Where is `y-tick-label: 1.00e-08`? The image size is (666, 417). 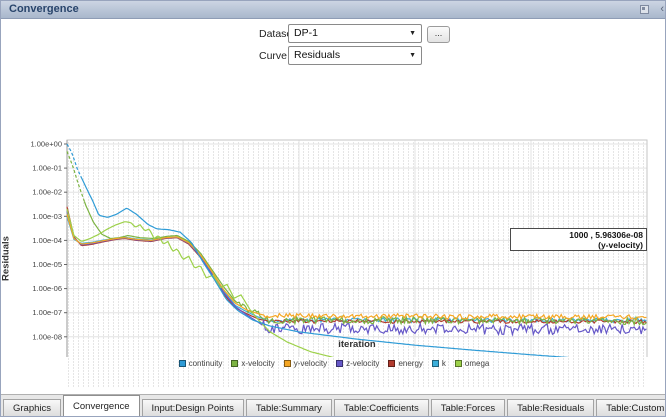 y-tick-label: 1.00e-08 is located at coordinates (47, 336).